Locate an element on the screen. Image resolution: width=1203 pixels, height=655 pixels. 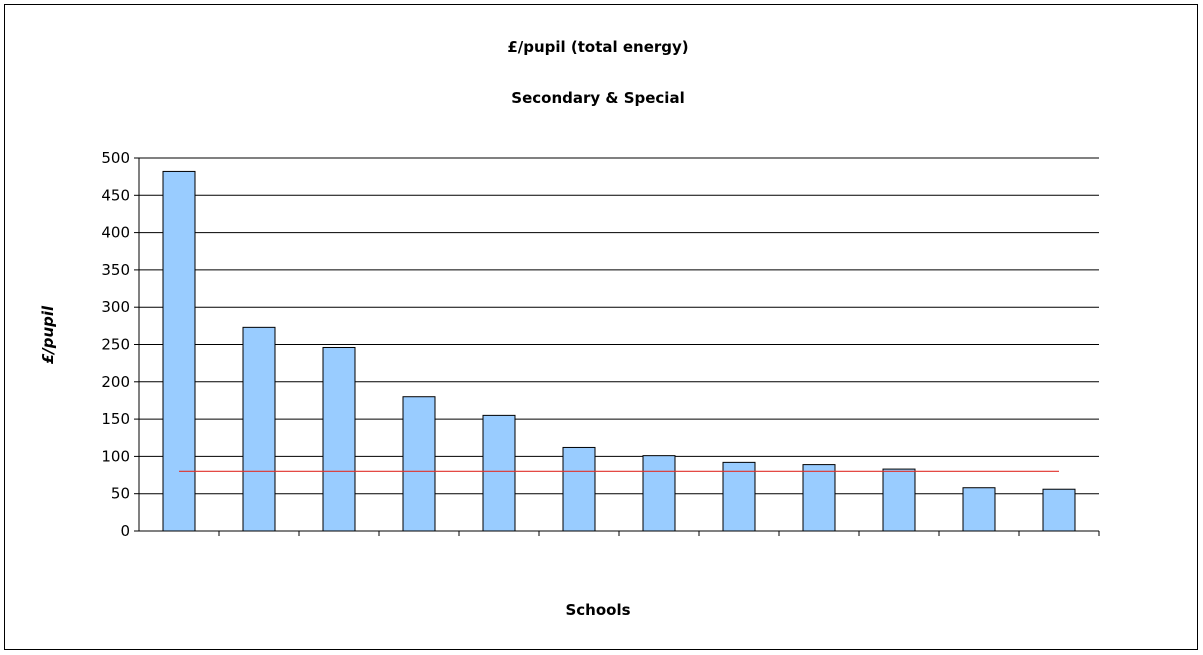
y-tick-label-100: 100 is located at coordinates (115, 456).